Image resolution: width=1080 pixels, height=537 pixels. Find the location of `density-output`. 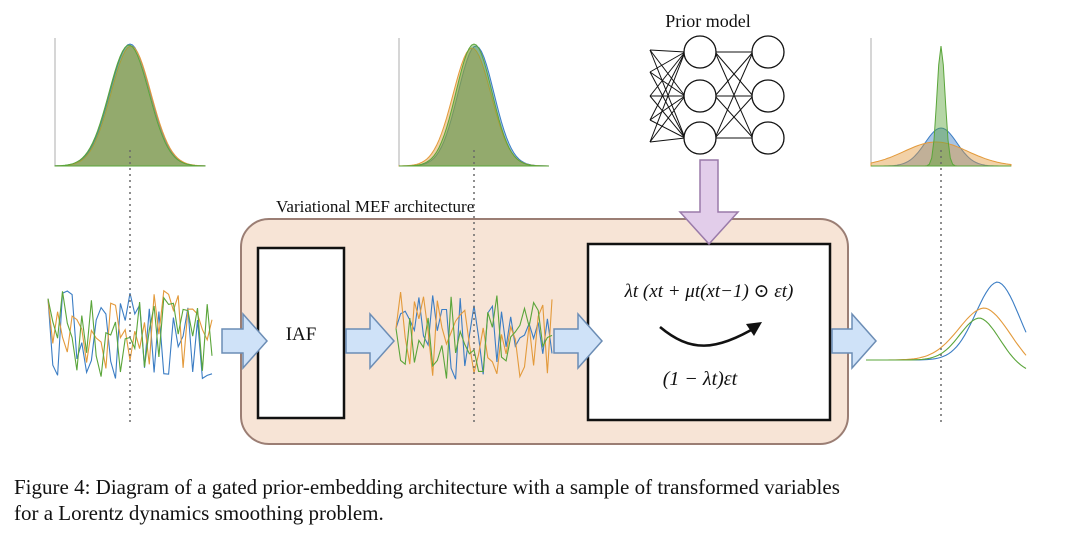

density-output is located at coordinates (946, 325).